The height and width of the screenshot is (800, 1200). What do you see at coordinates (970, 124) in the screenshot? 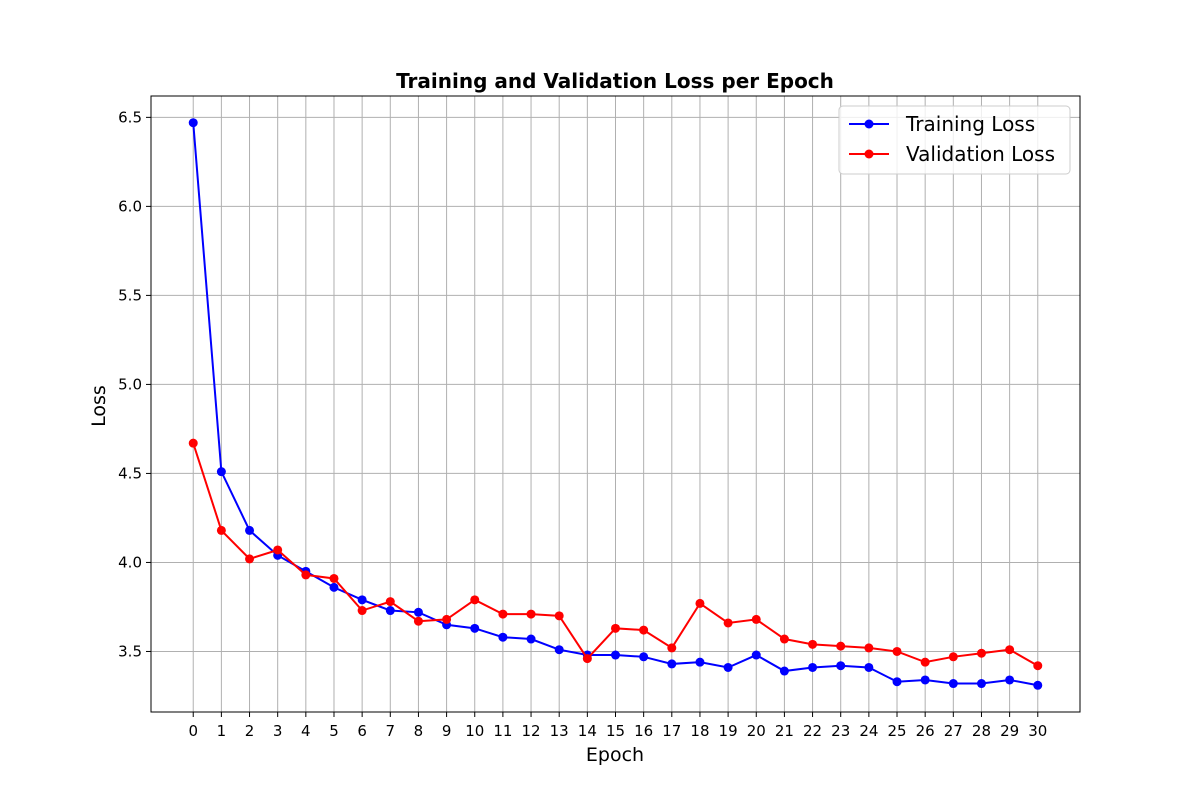
I see `legend-label-training: Training Loss` at bounding box center [970, 124].